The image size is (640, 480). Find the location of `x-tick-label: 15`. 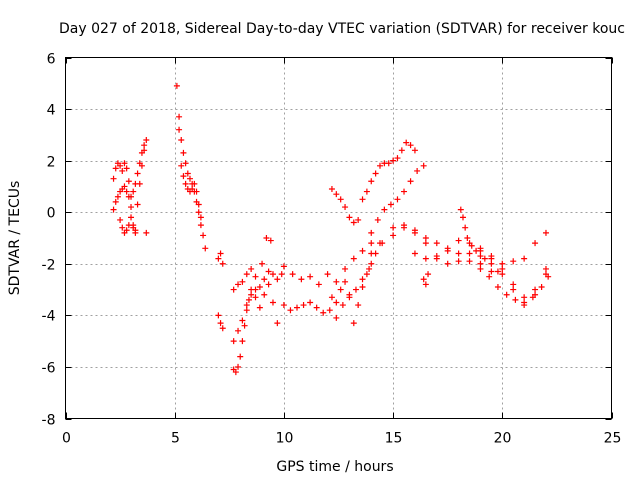

x-tick-label: 15 is located at coordinates (394, 439).